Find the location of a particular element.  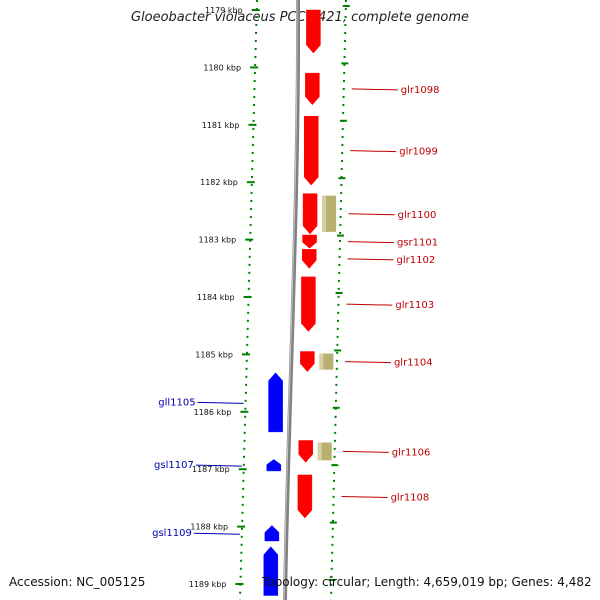

scale-tick-label: 1186 kbp is located at coordinates (213, 412).